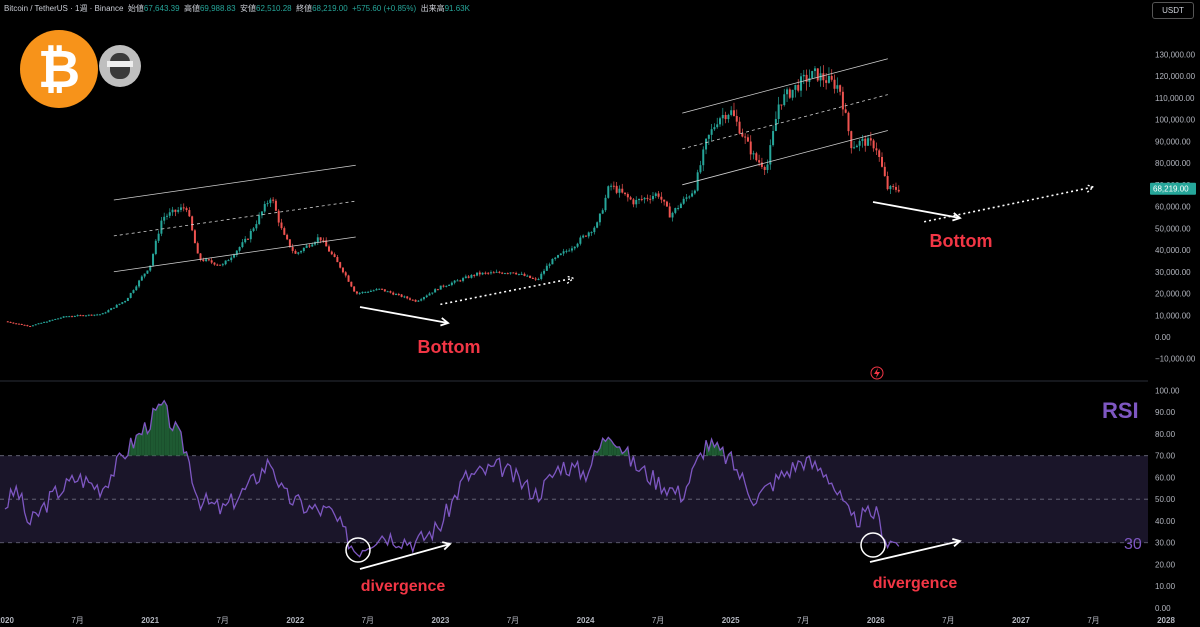 This screenshot has height=627, width=1200. What do you see at coordinates (1165, 521) in the screenshot?
I see `rsi-axis-label: 40.00` at bounding box center [1165, 521].